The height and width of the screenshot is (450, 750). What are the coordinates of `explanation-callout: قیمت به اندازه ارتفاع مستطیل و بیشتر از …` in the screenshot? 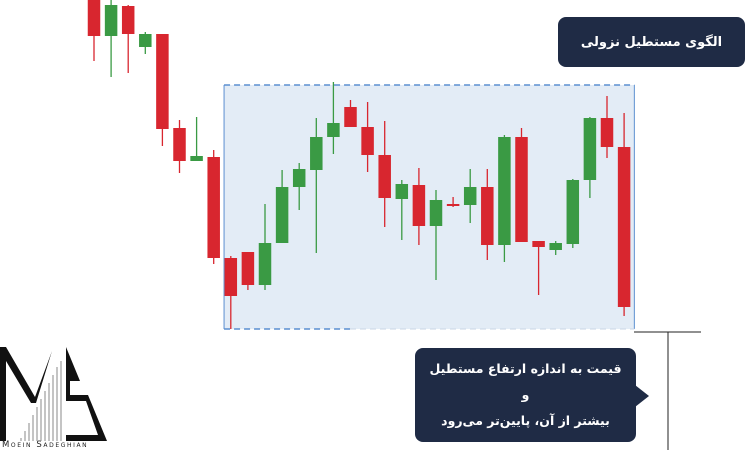 It's located at (532, 395).